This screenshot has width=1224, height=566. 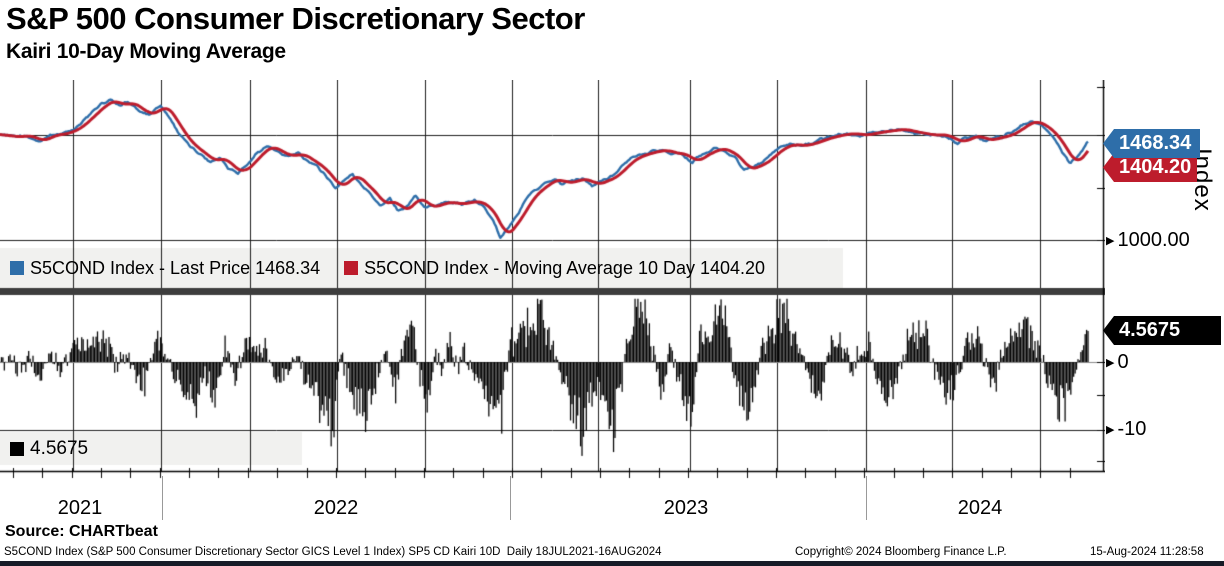 I want to click on page-title: S&P 500 Consumer Discretionary Sector, so click(x=295, y=18).